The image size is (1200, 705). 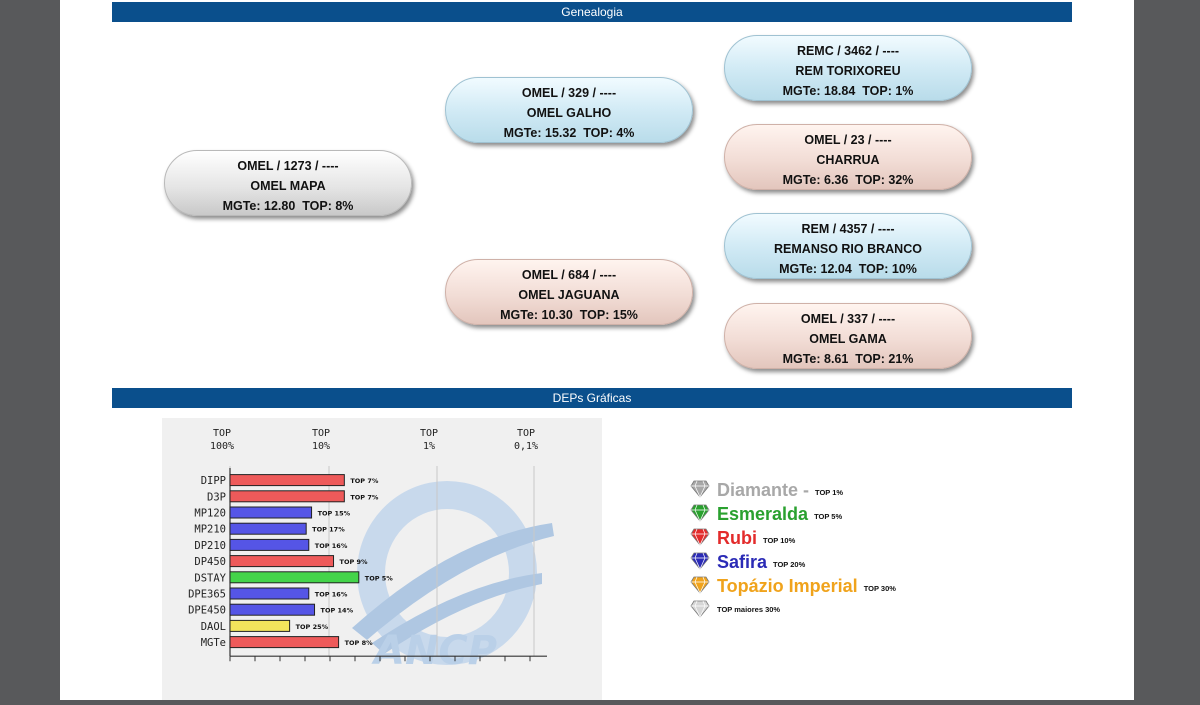 I want to click on sire-top: TOP: 8%, so click(x=328, y=206).